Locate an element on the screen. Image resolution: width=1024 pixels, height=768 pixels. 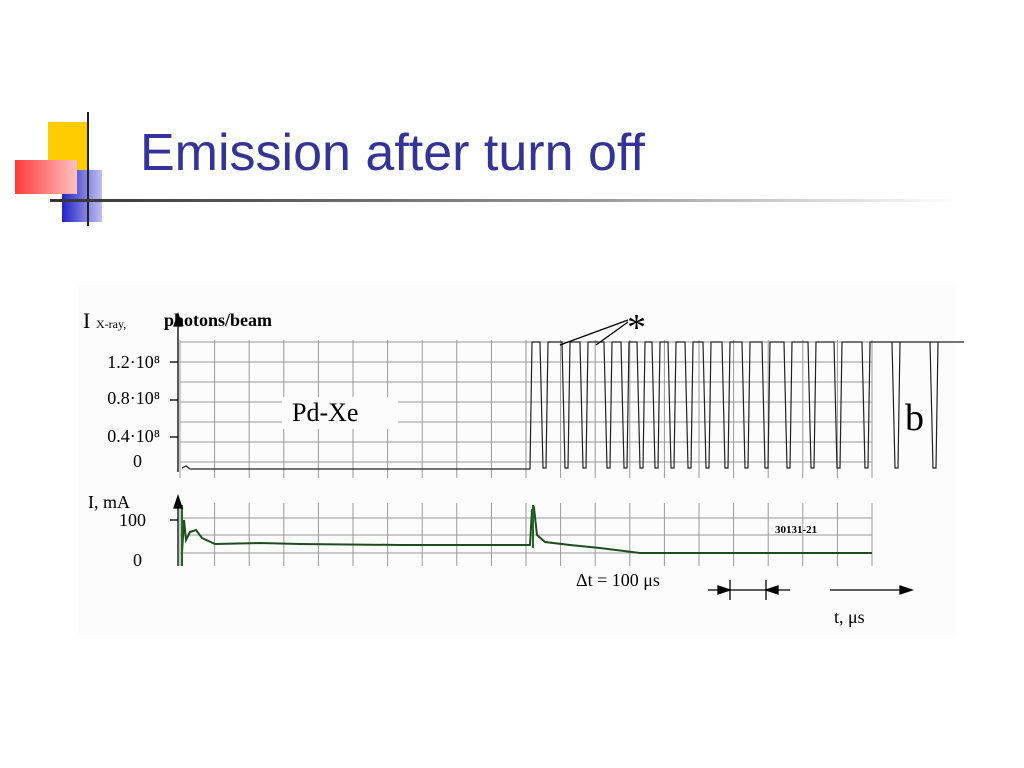
xray-axis-unit: photons/beam is located at coordinates (218, 320).